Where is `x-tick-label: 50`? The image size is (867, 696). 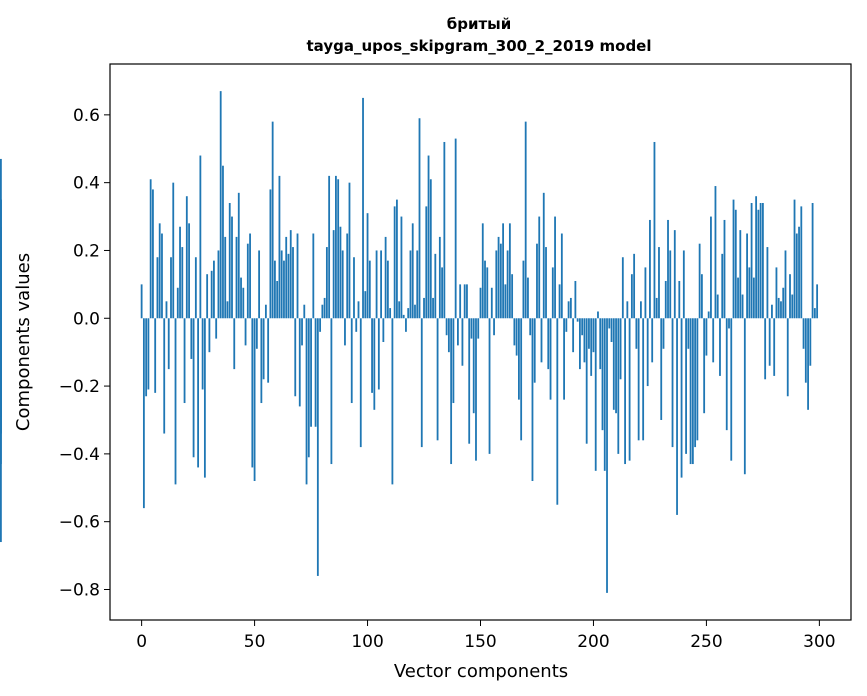
x-tick-label: 50 is located at coordinates (255, 642).